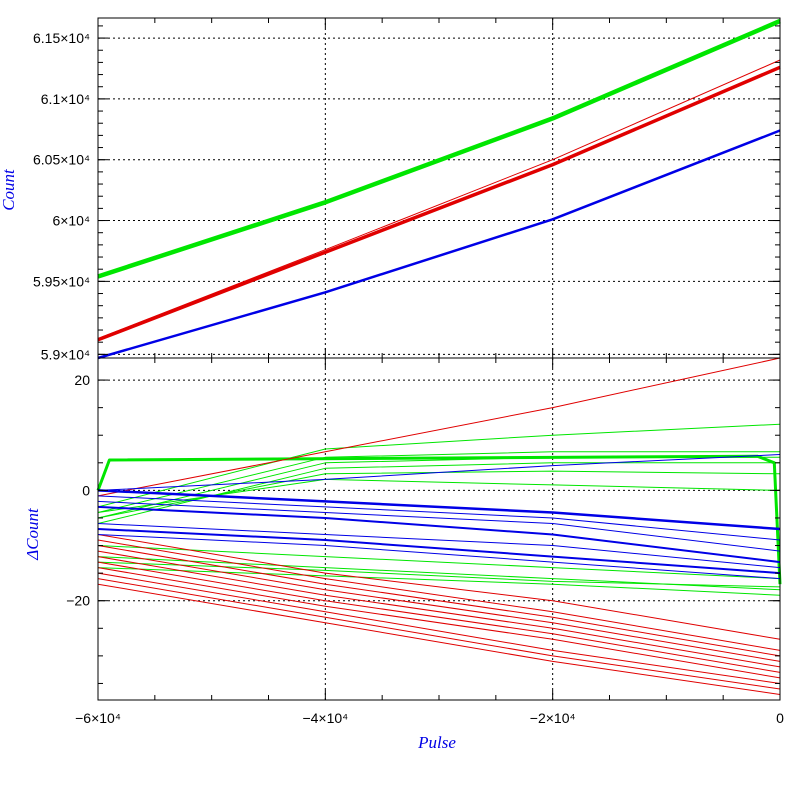 The image size is (797, 797). I want to click on bottom-y-tick-labels: 20 0 −20, so click(78, 490).